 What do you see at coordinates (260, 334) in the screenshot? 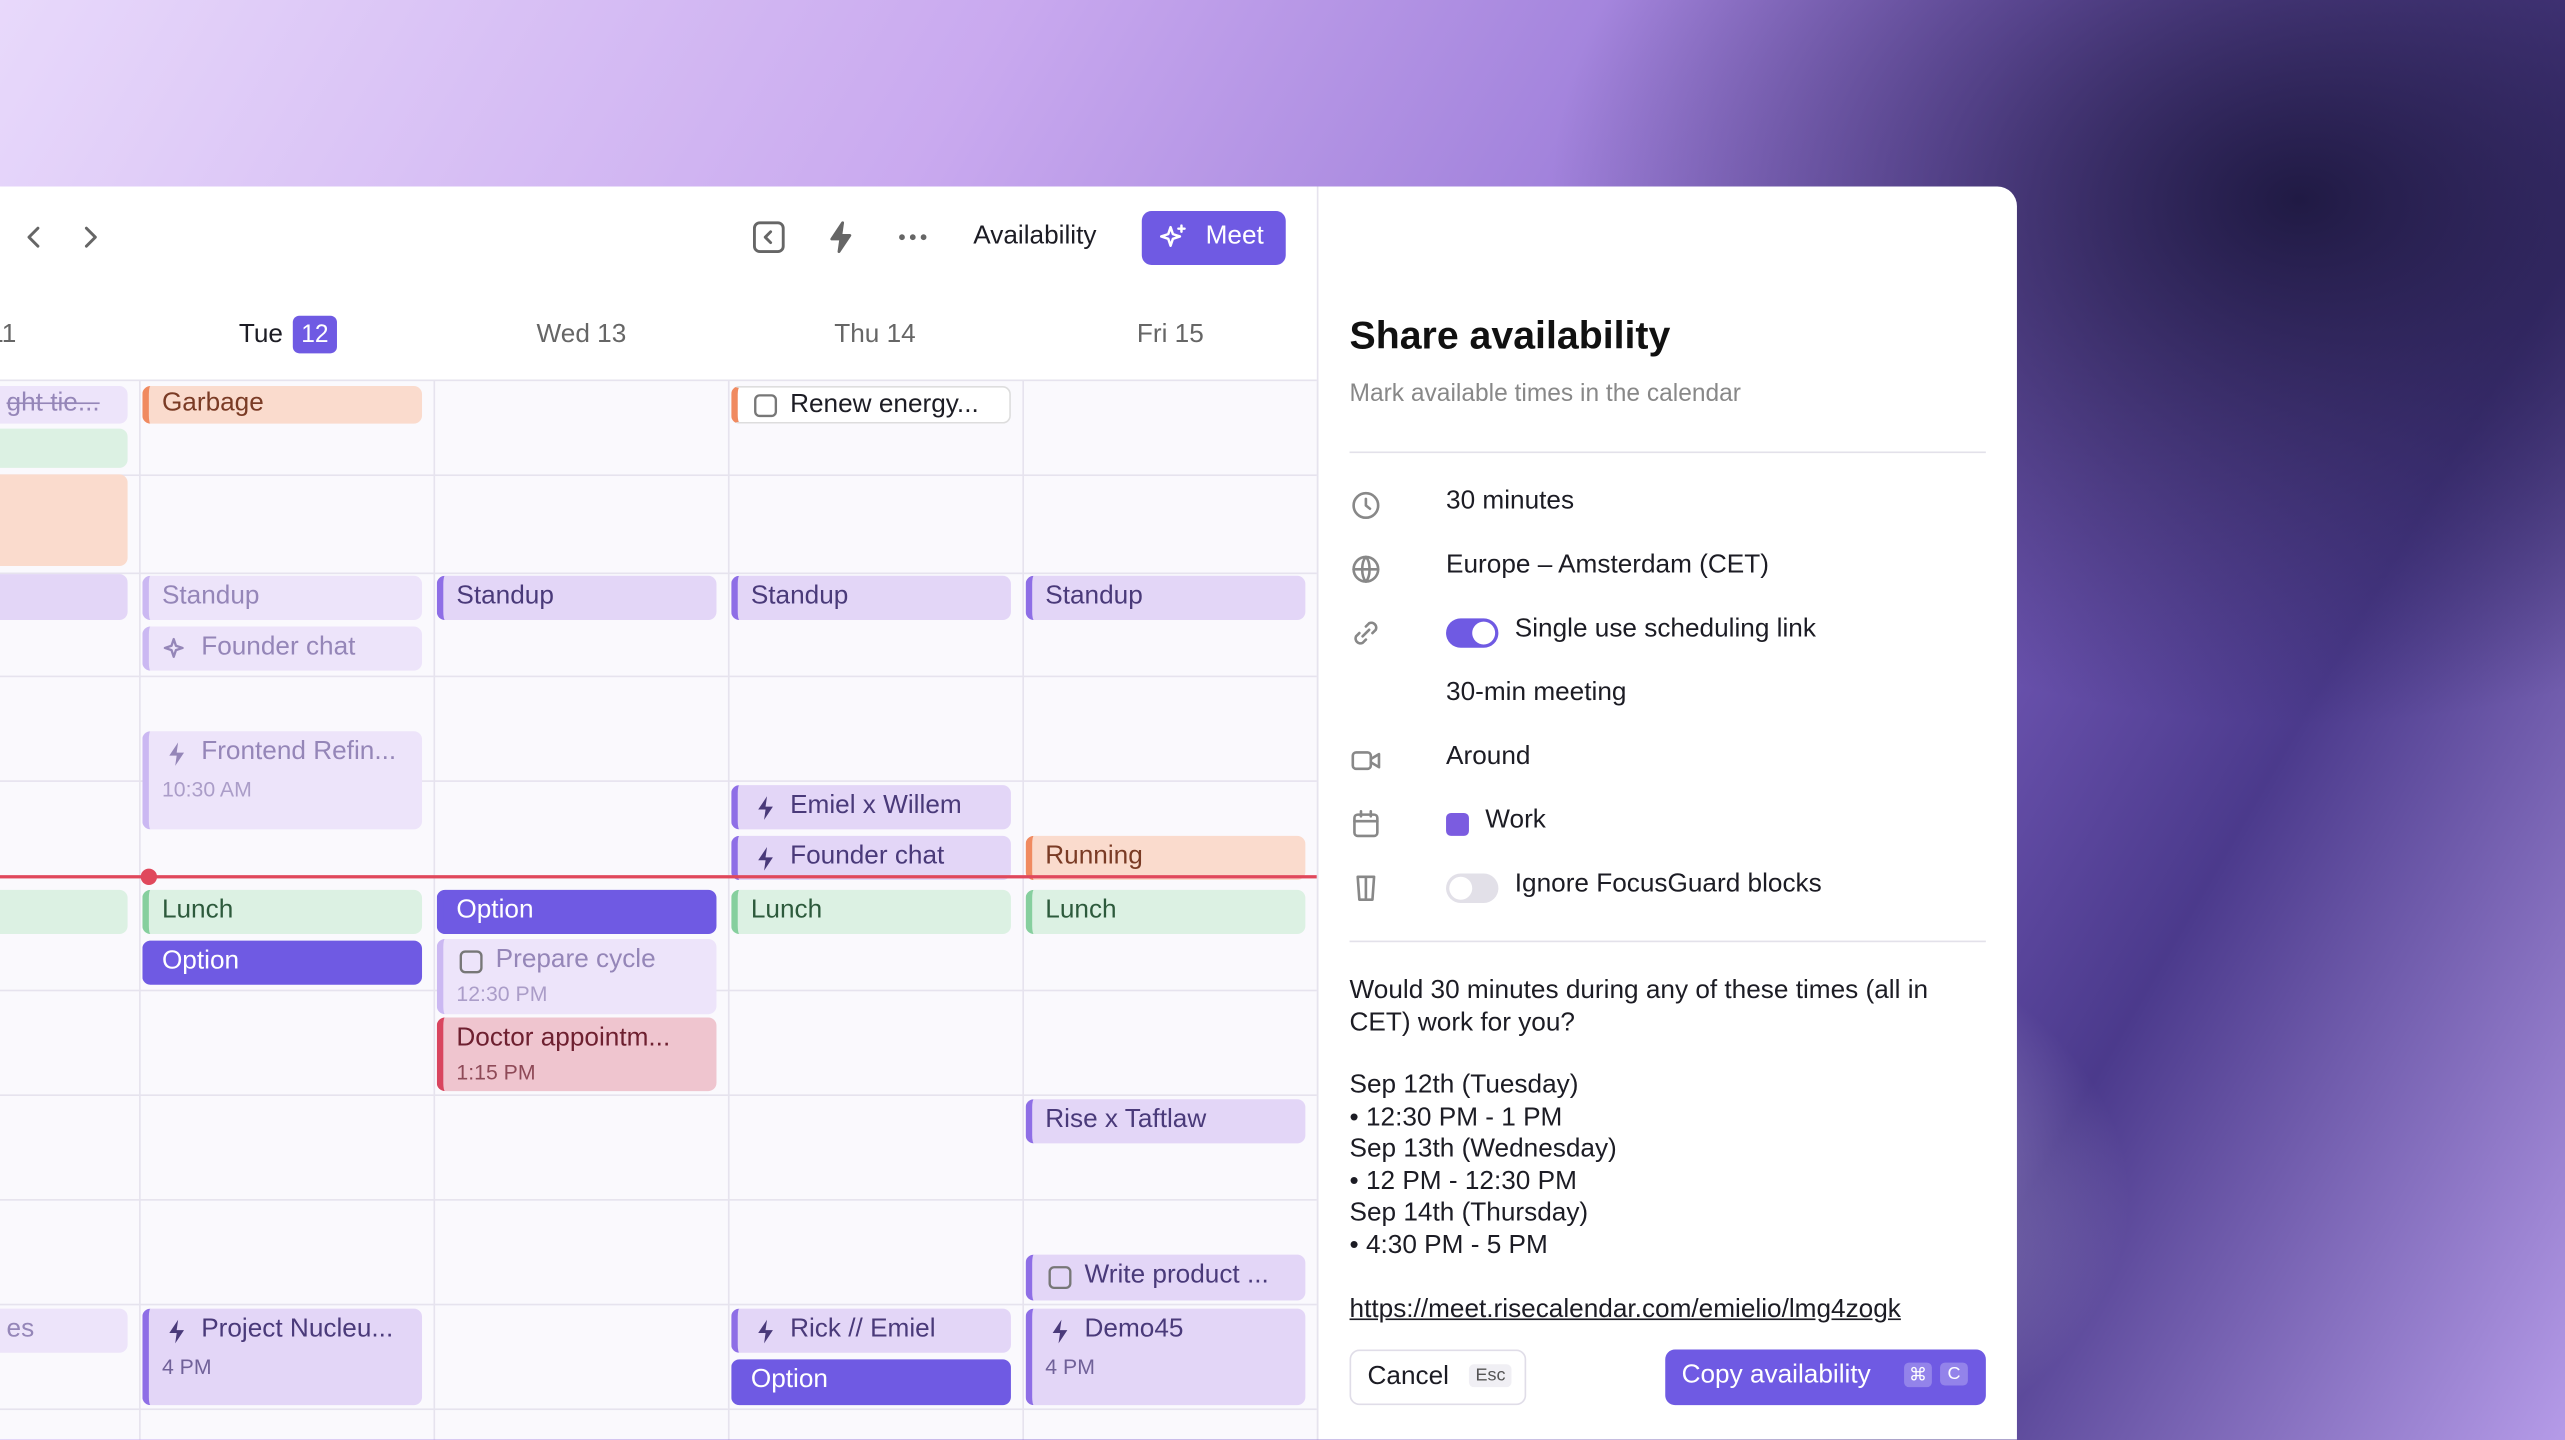
I see `day-header: Tue` at bounding box center [260, 334].